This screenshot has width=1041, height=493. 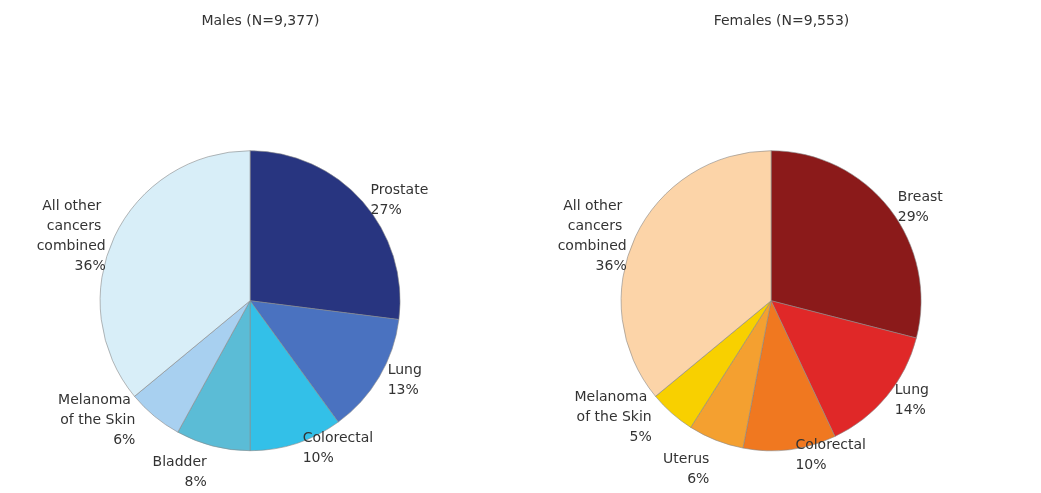 What do you see at coordinates (910, 408) in the screenshot?
I see `data-label: 14%` at bounding box center [910, 408].